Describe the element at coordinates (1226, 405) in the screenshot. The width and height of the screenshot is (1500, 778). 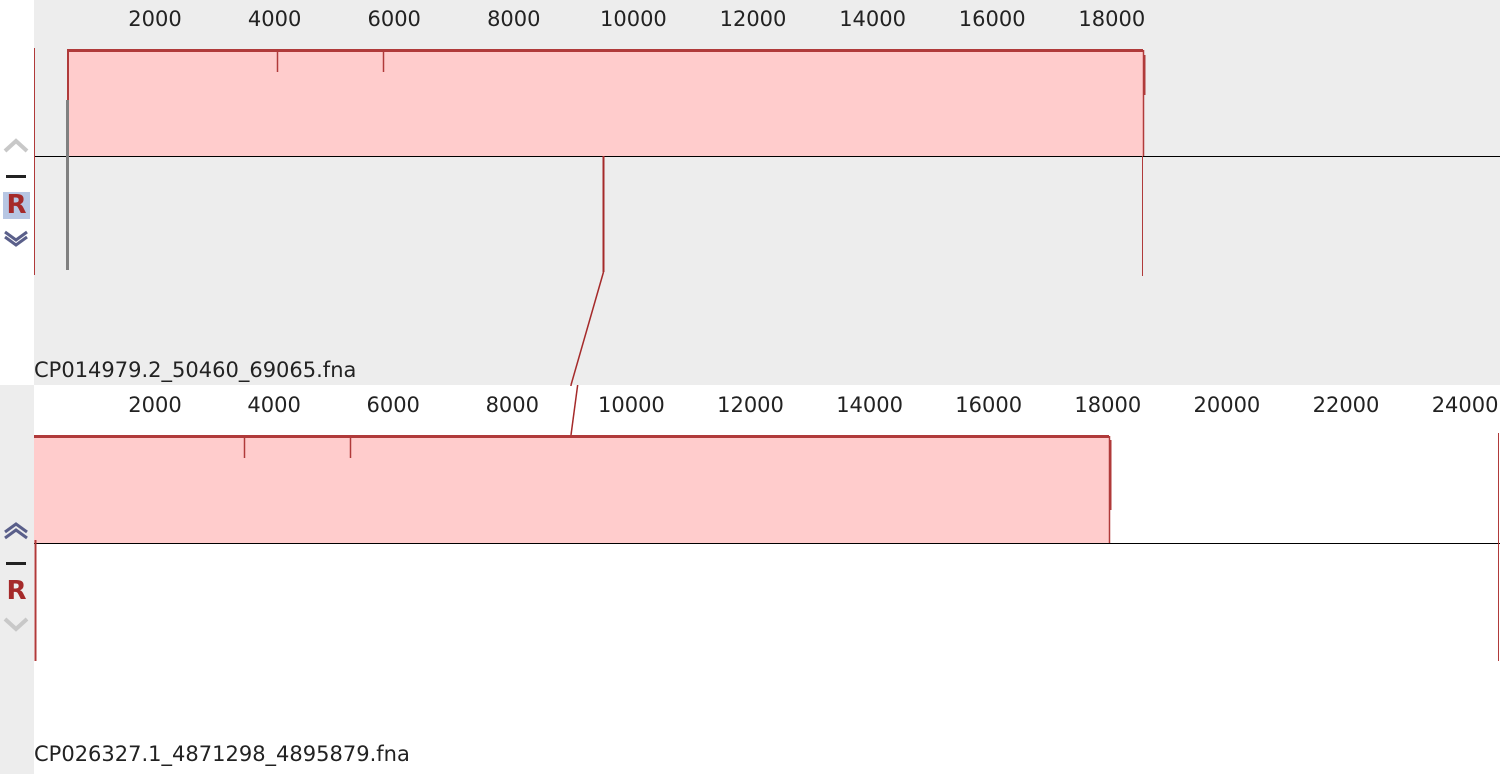
I see `ruler-tick-label: 20000` at that location.